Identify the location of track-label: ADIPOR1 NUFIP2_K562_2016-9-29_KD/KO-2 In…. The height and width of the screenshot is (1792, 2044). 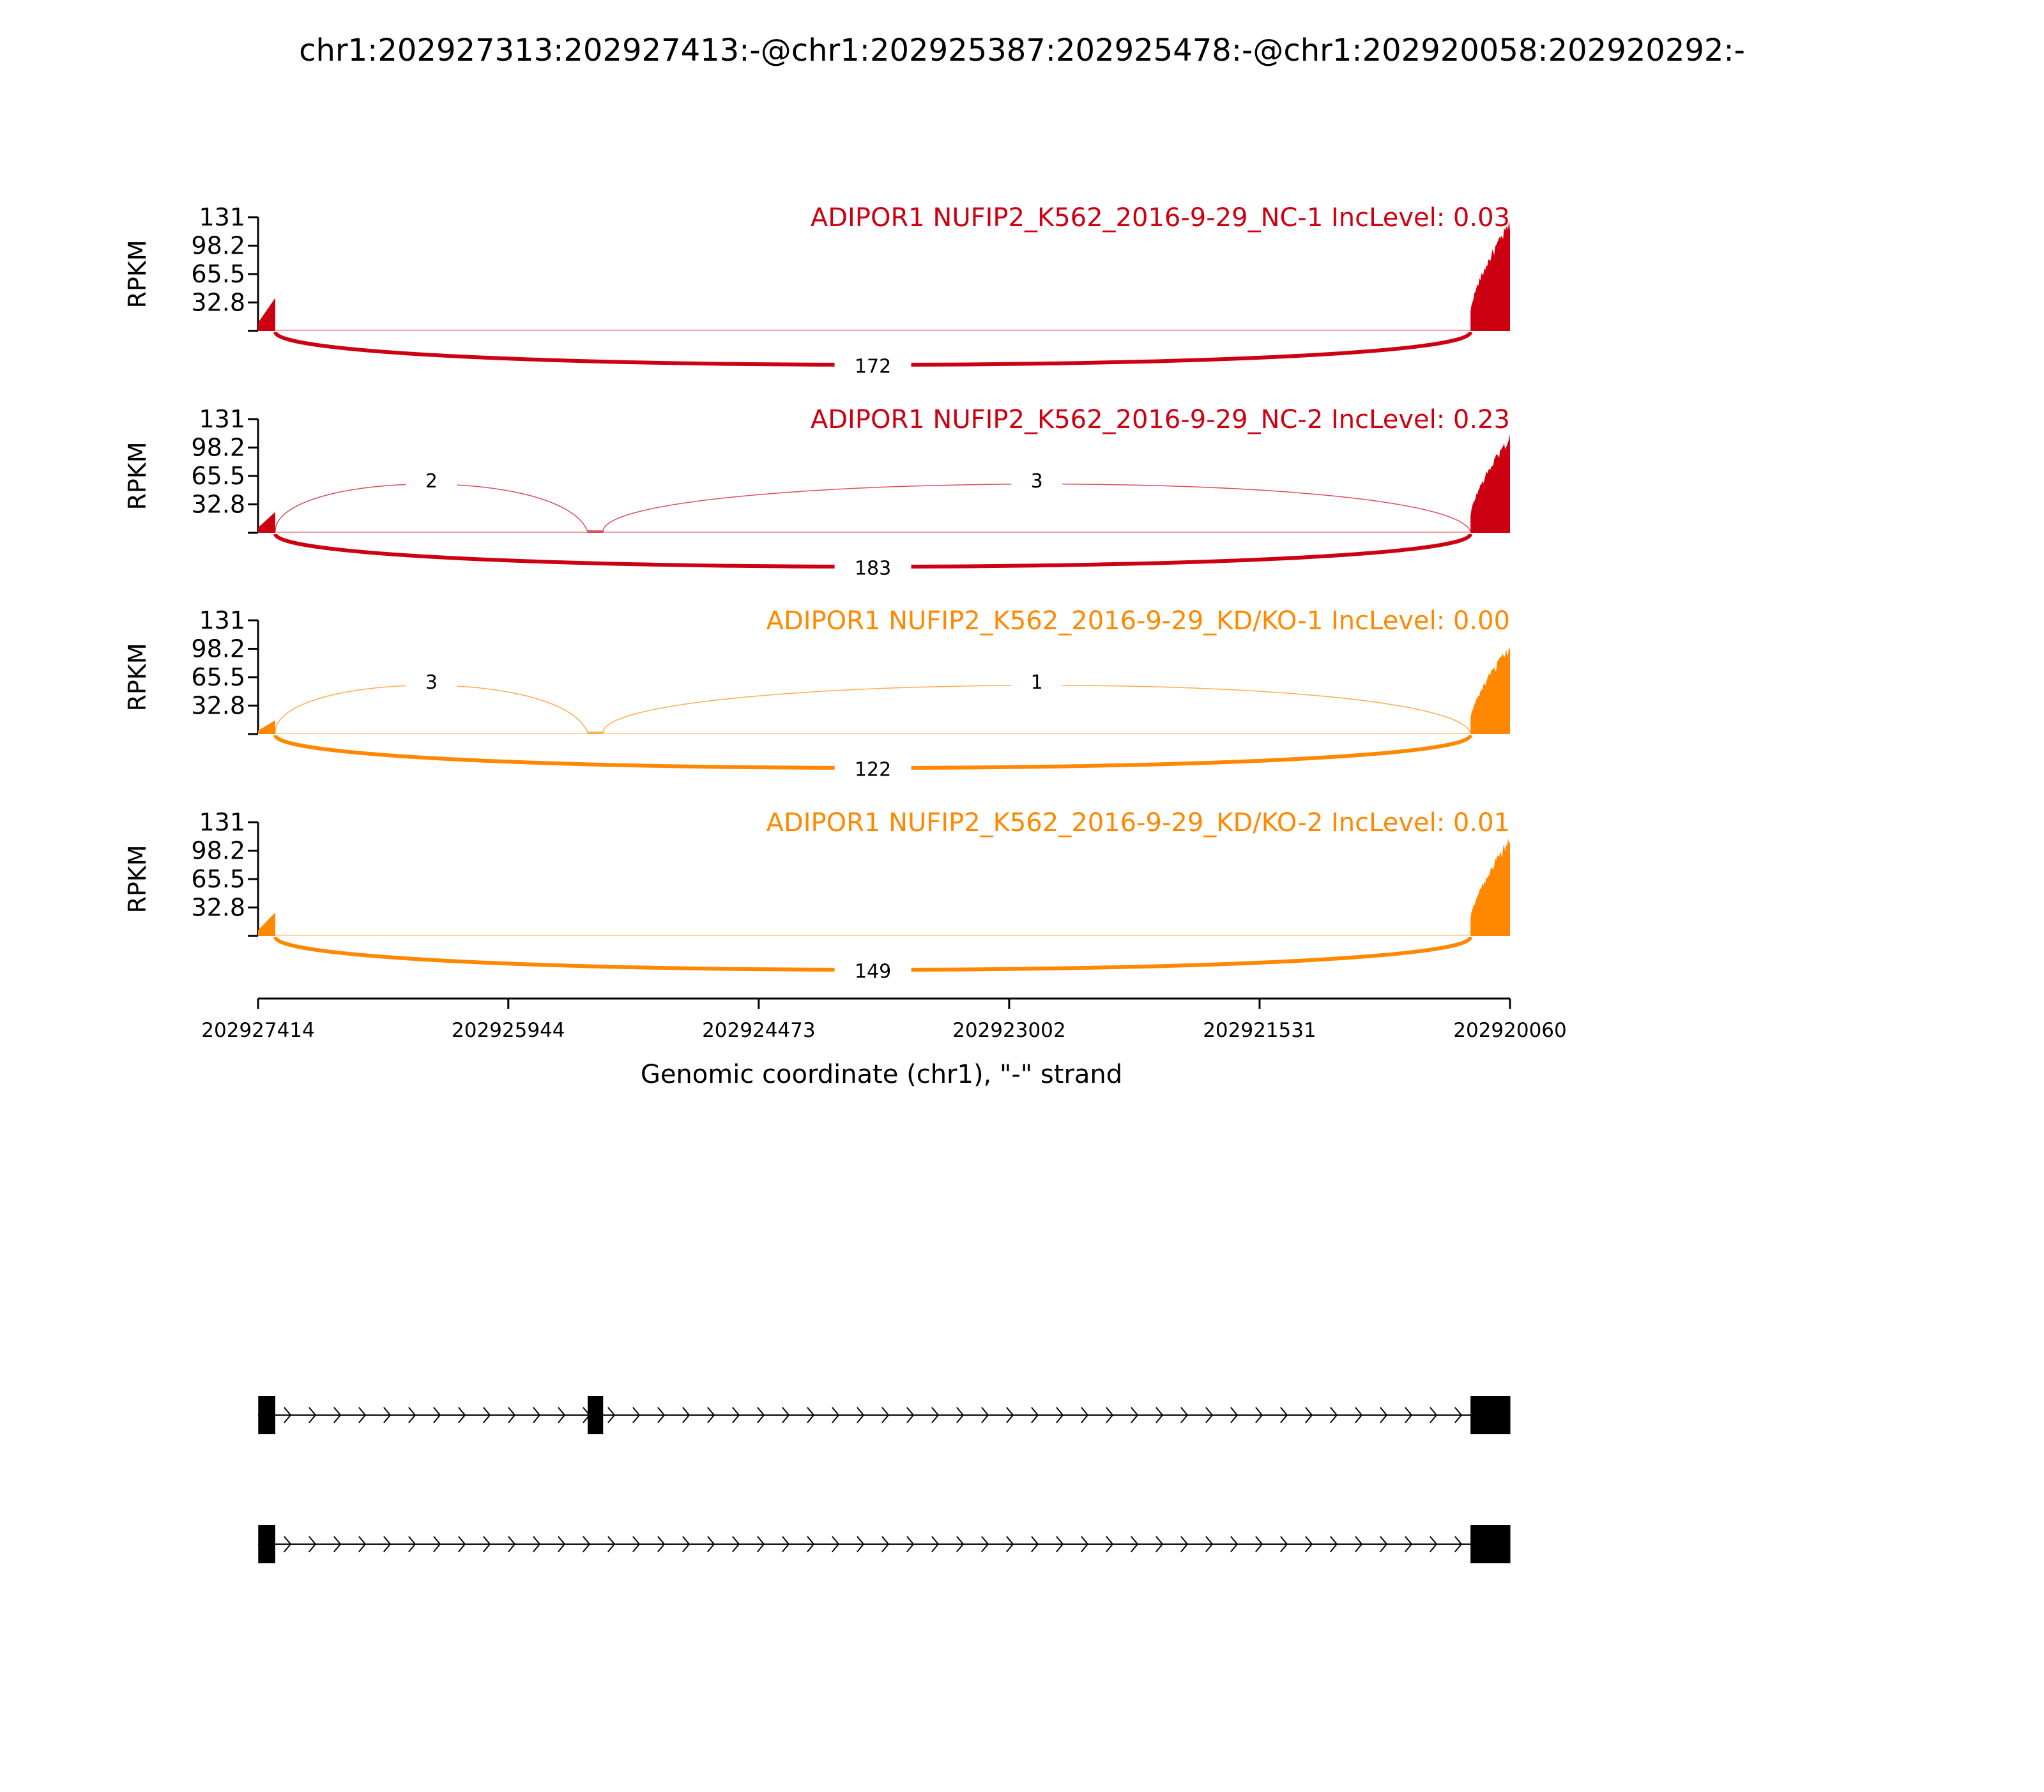
(1138, 823).